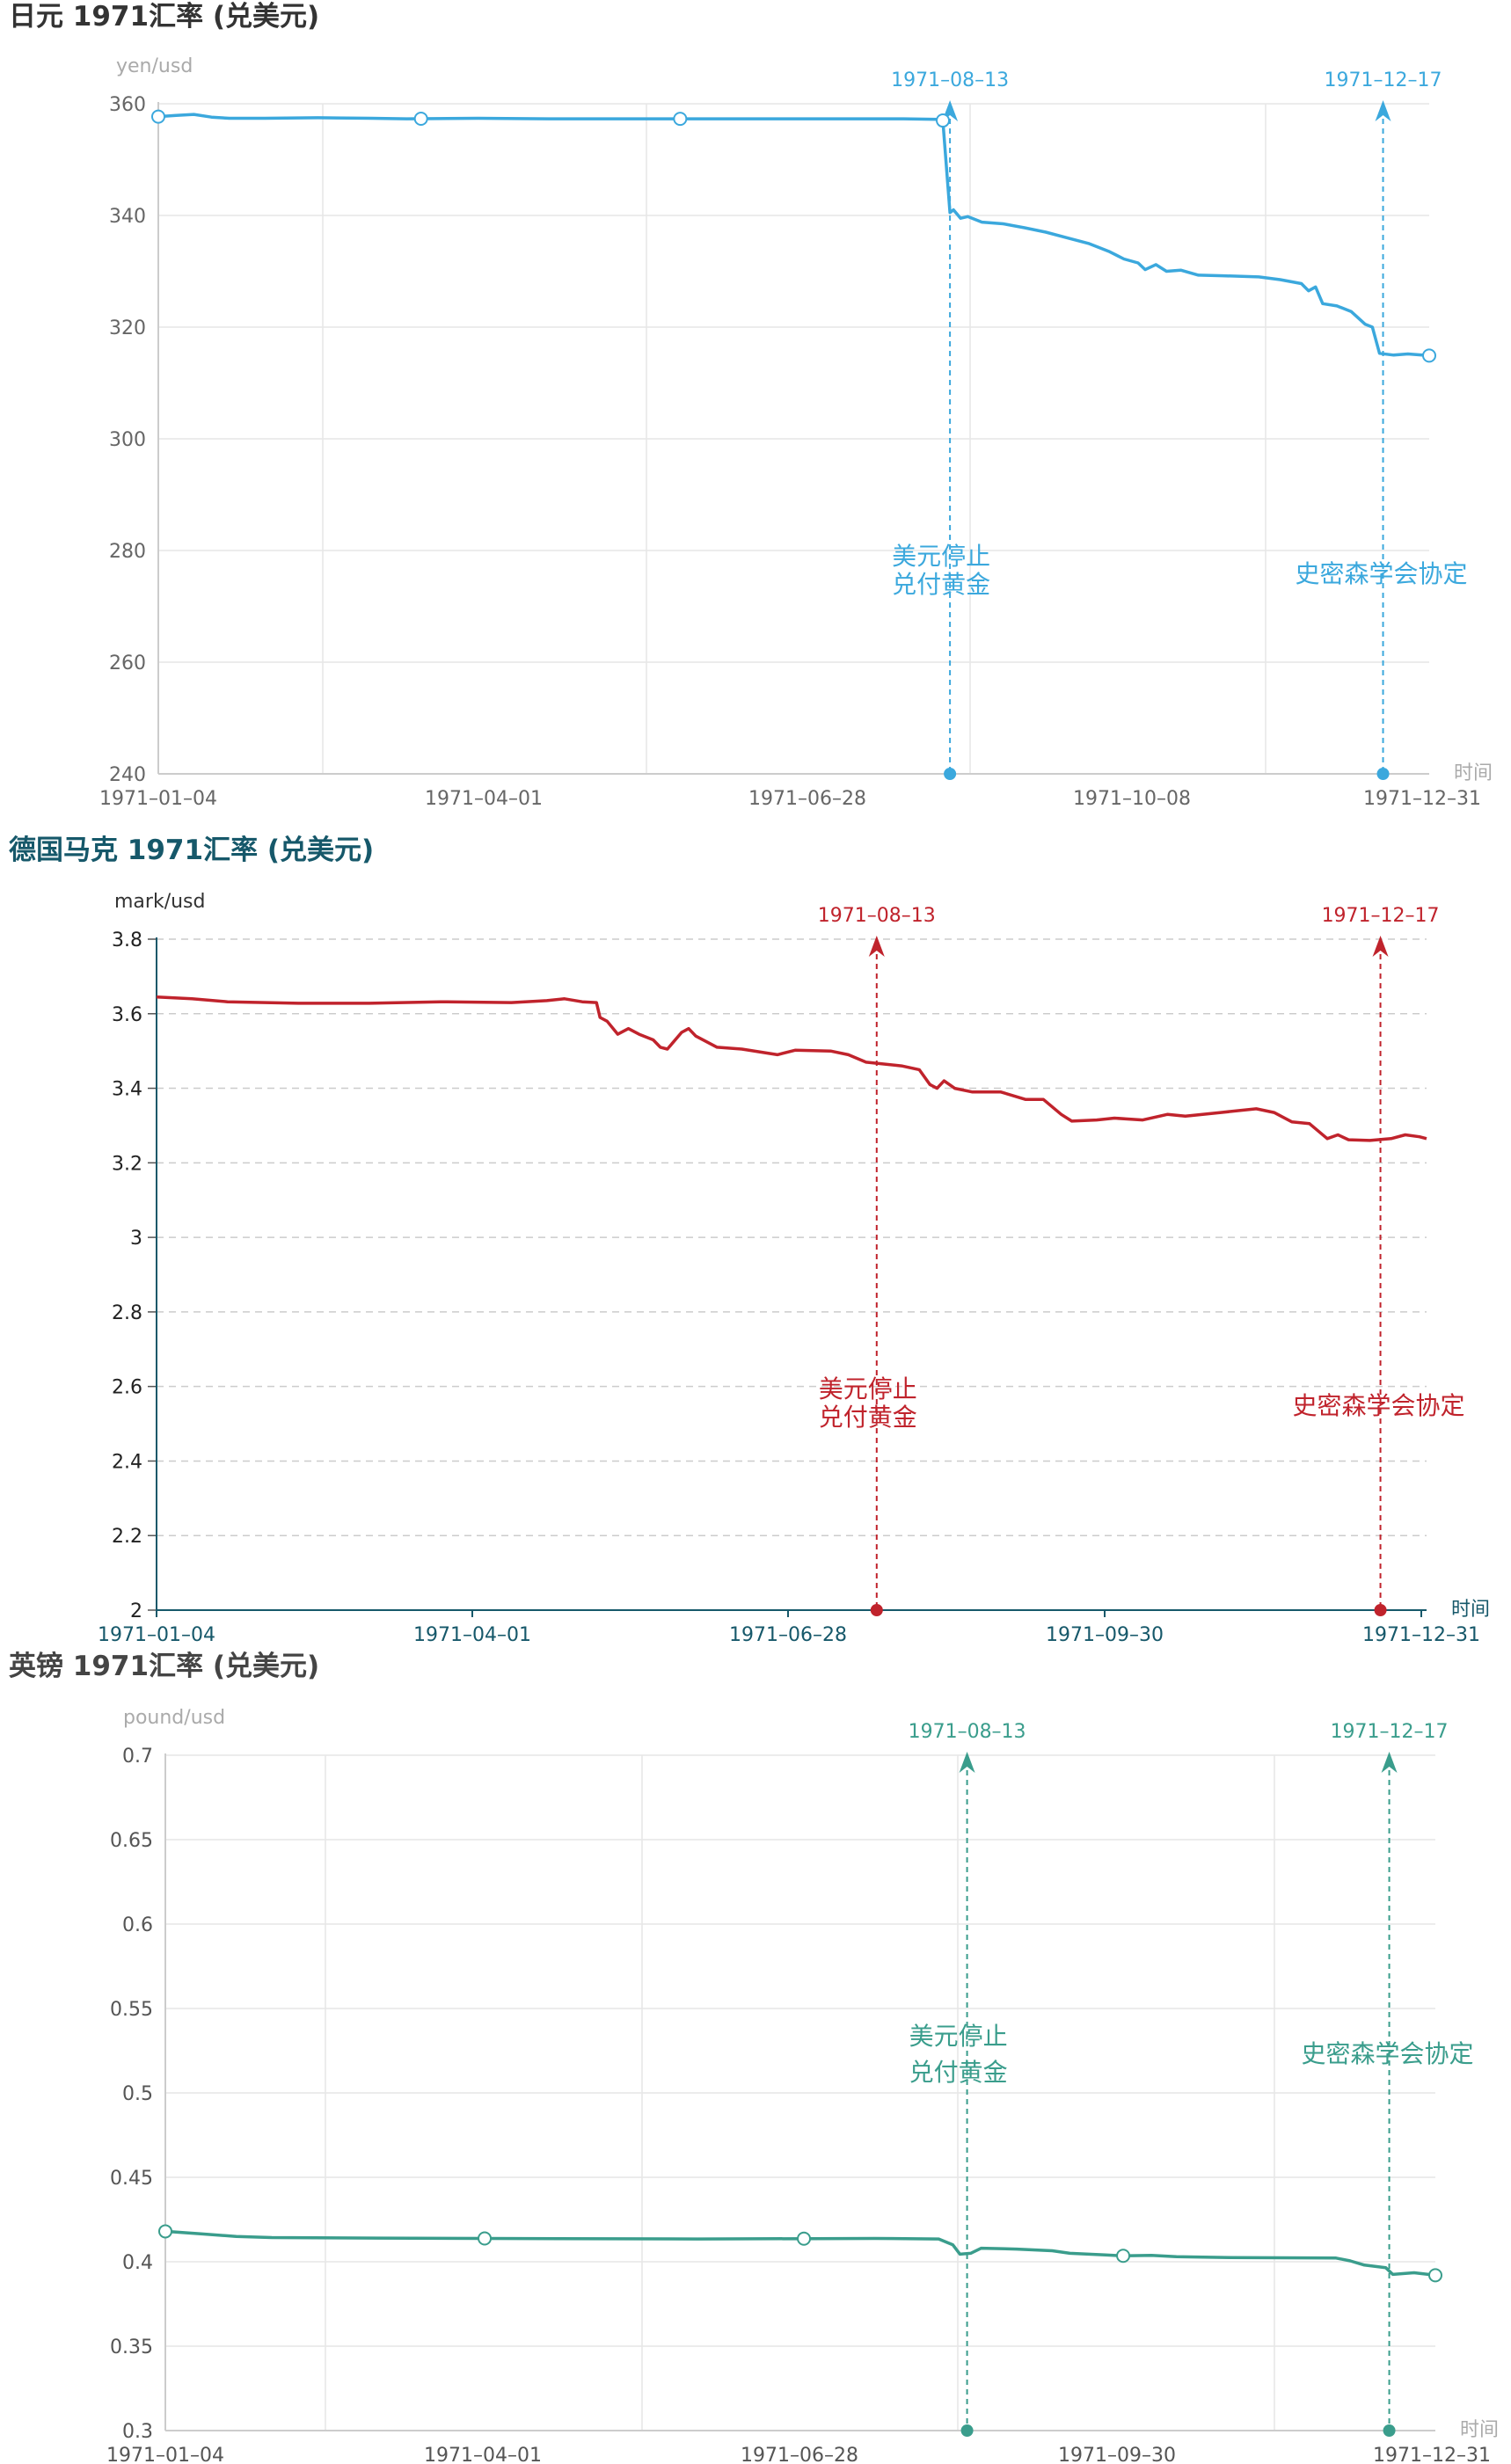 The height and width of the screenshot is (2464, 1511). Describe the element at coordinates (941, 556) in the screenshot. I see `yen-marker-note: 美元停止` at that location.